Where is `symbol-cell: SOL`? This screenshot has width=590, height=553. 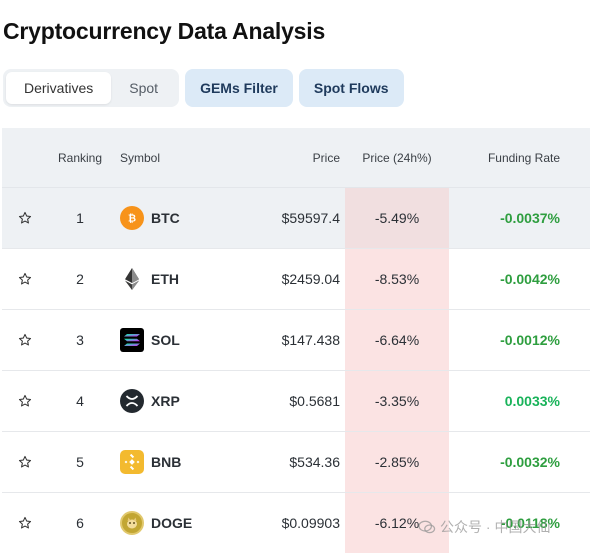 symbol-cell: SOL is located at coordinates (165, 340).